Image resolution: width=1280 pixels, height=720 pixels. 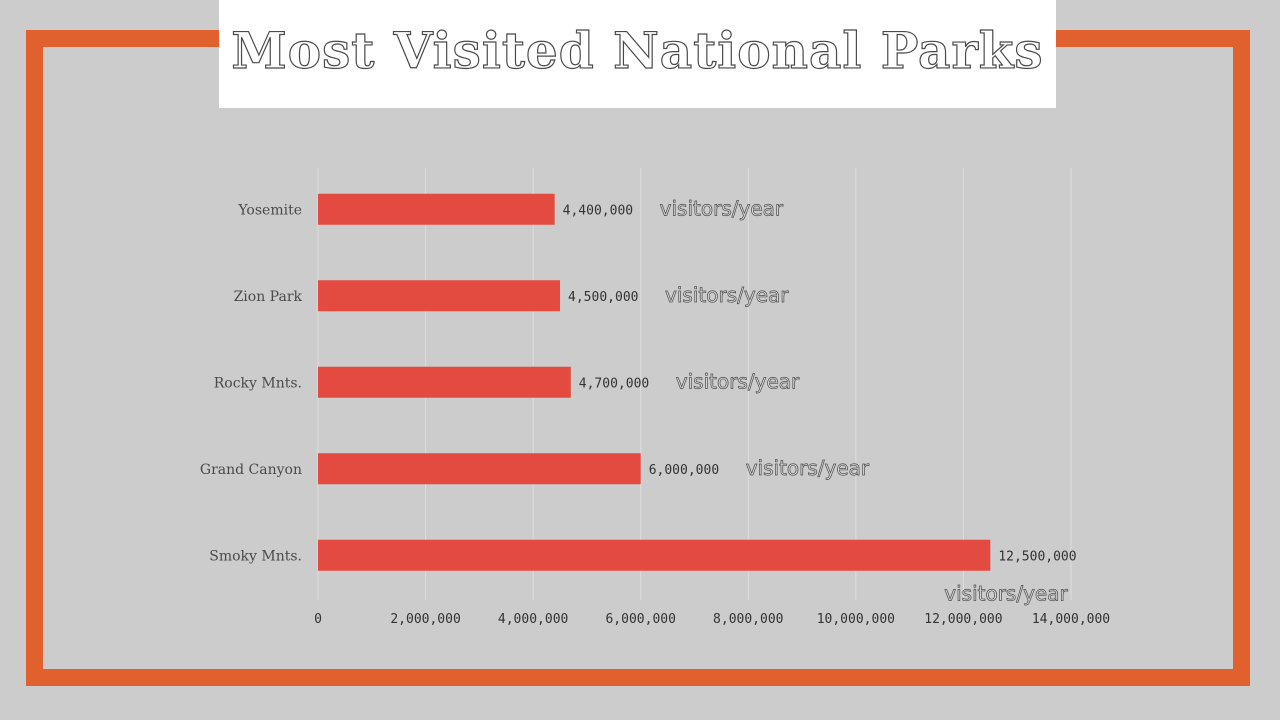 What do you see at coordinates (614, 383) in the screenshot?
I see `data-label: 4,700,000` at bounding box center [614, 383].